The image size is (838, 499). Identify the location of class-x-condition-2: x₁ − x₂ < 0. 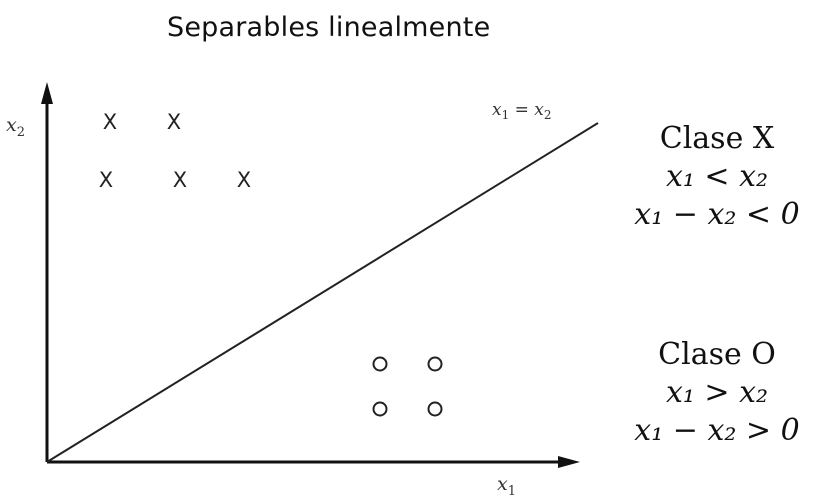
(717, 214).